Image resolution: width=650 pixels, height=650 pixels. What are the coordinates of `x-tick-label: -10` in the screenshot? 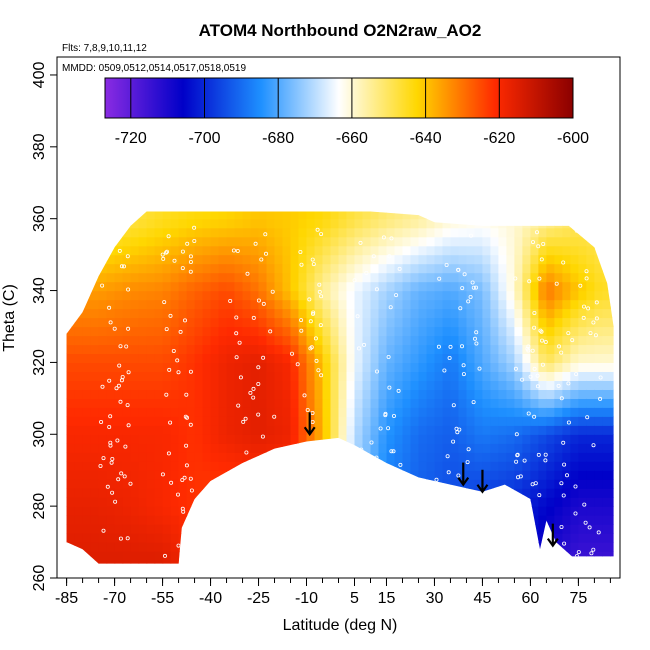 It's located at (306, 598).